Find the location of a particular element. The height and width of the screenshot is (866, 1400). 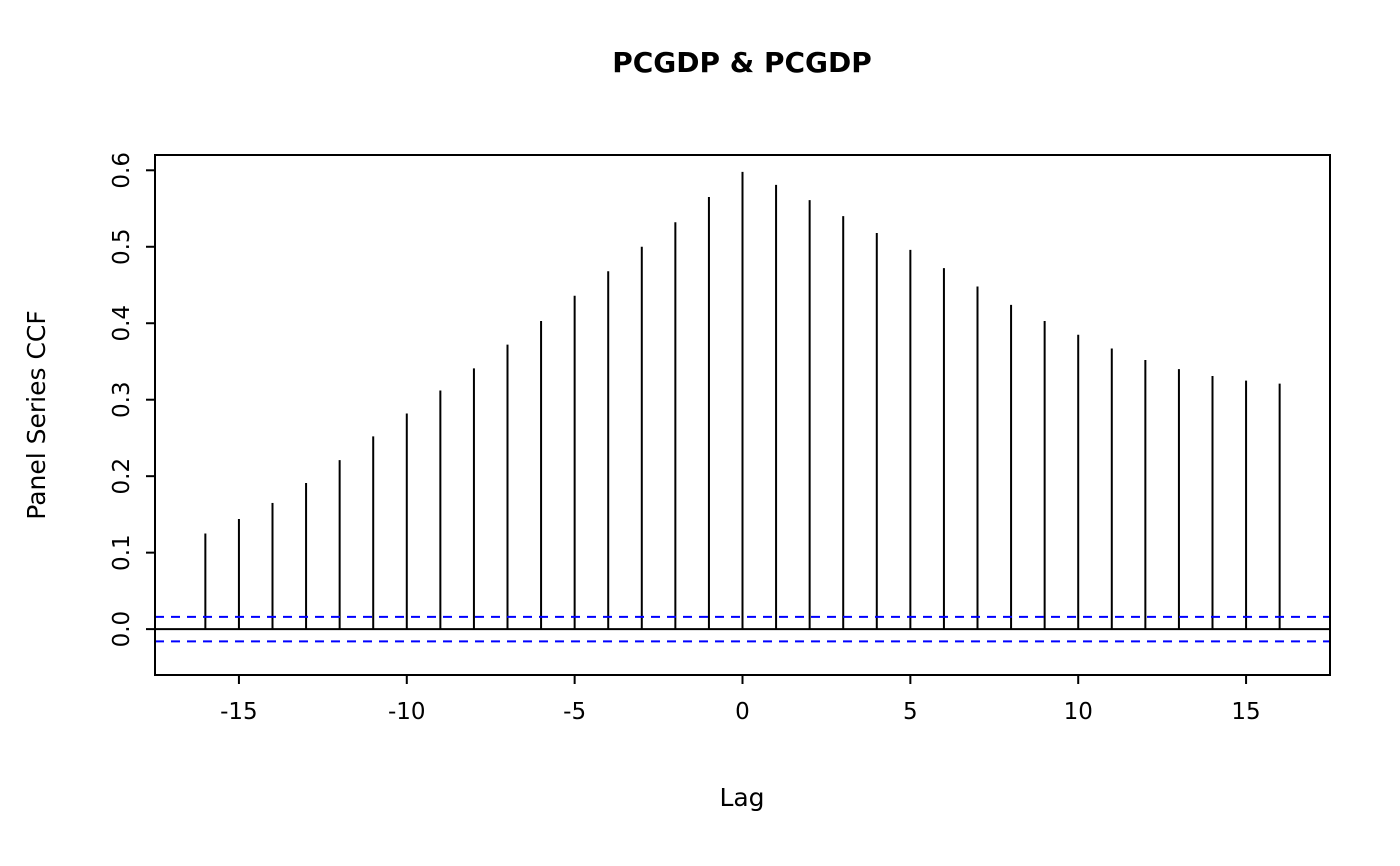

x-tick-label: 15 is located at coordinates (1245, 712).